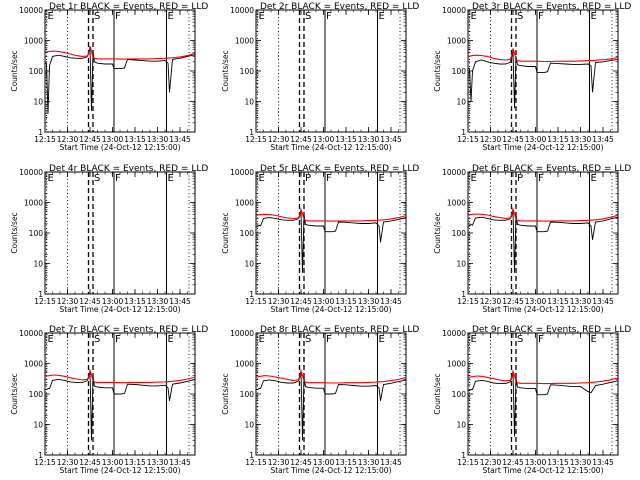 The image size is (640, 480). Describe the element at coordinates (551, 7) in the screenshot. I see `panel-title: Det 3r BLACK = Events, RED = LLD` at that location.